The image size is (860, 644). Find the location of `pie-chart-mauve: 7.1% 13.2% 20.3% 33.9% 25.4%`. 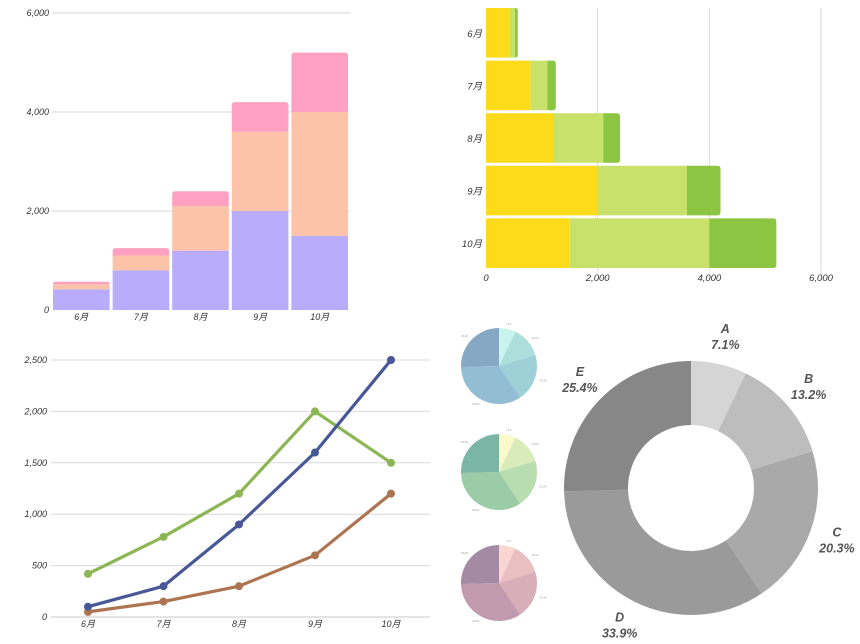

pie-chart-mauve: 7.1% 13.2% 20.3% 33.9% 25.4% is located at coordinates (504, 581).